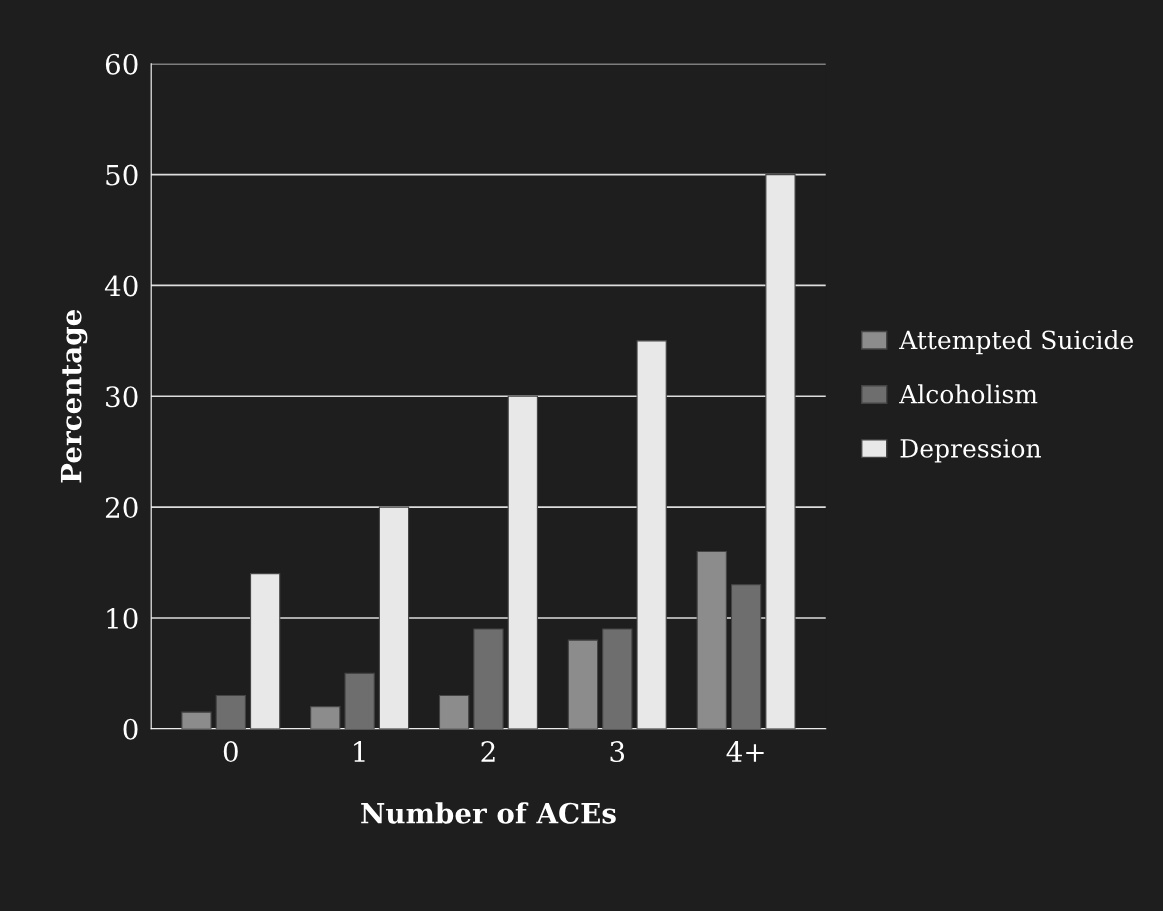 This screenshot has height=911, width=1163. Describe the element at coordinates (121, 286) in the screenshot. I see `y-tick-label: 40` at that location.